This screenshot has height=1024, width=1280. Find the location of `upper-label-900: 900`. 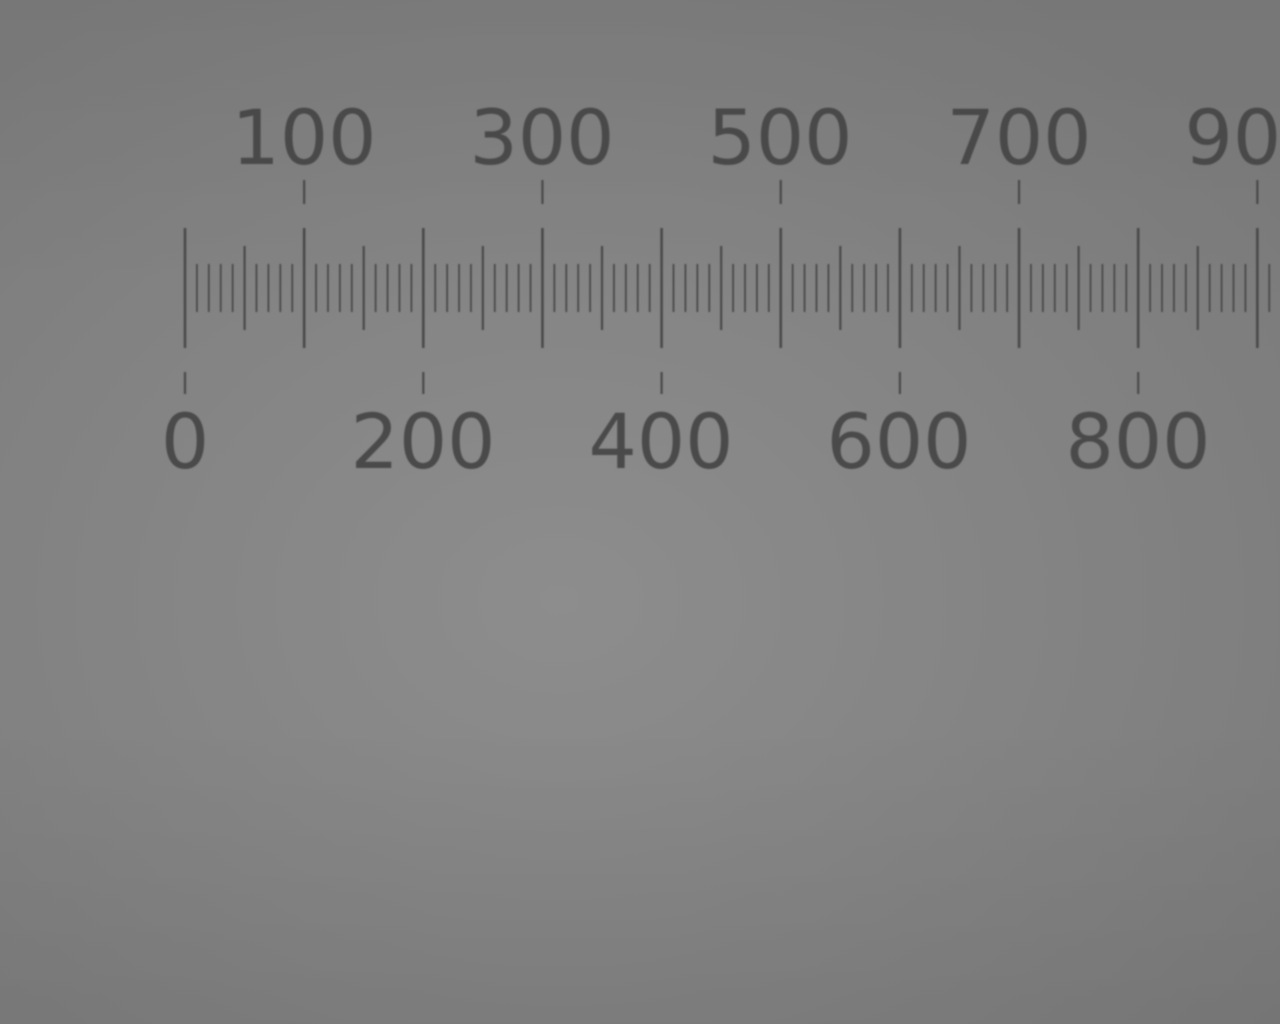

upper-label-900: 900 is located at coordinates (1232, 137).